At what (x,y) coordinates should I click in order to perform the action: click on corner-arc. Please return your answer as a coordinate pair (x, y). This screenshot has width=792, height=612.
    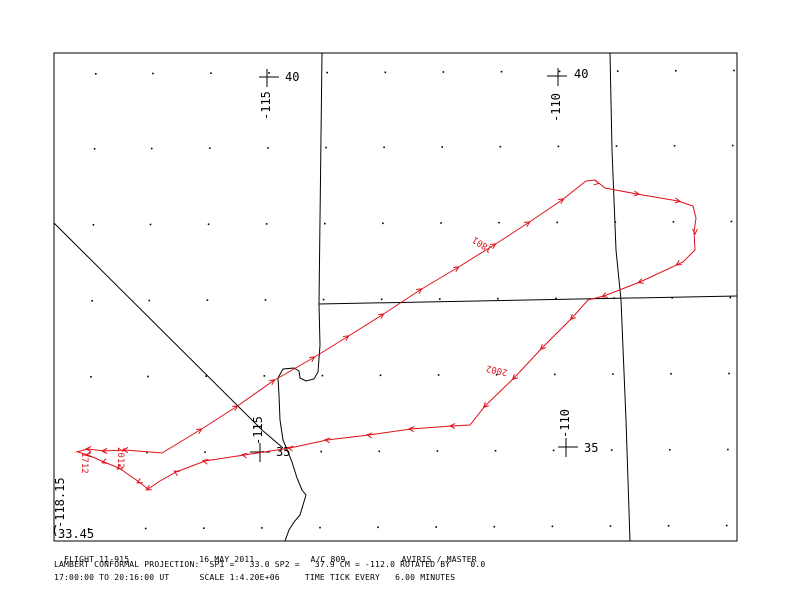
    Looking at the image, I should click on (55, 530).